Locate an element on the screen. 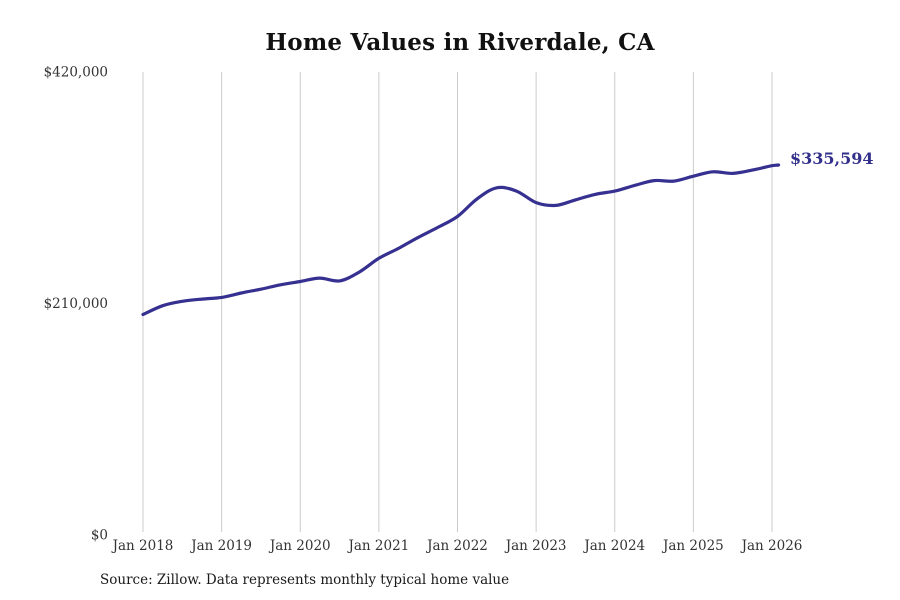 The image size is (900, 600). chart-title: Home Values in Riverdale, CA is located at coordinates (460, 42).